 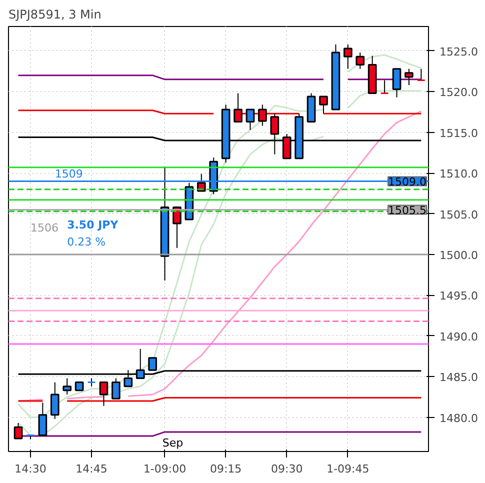 I want to click on x-tick-label: 1-09:45, so click(x=348, y=469).